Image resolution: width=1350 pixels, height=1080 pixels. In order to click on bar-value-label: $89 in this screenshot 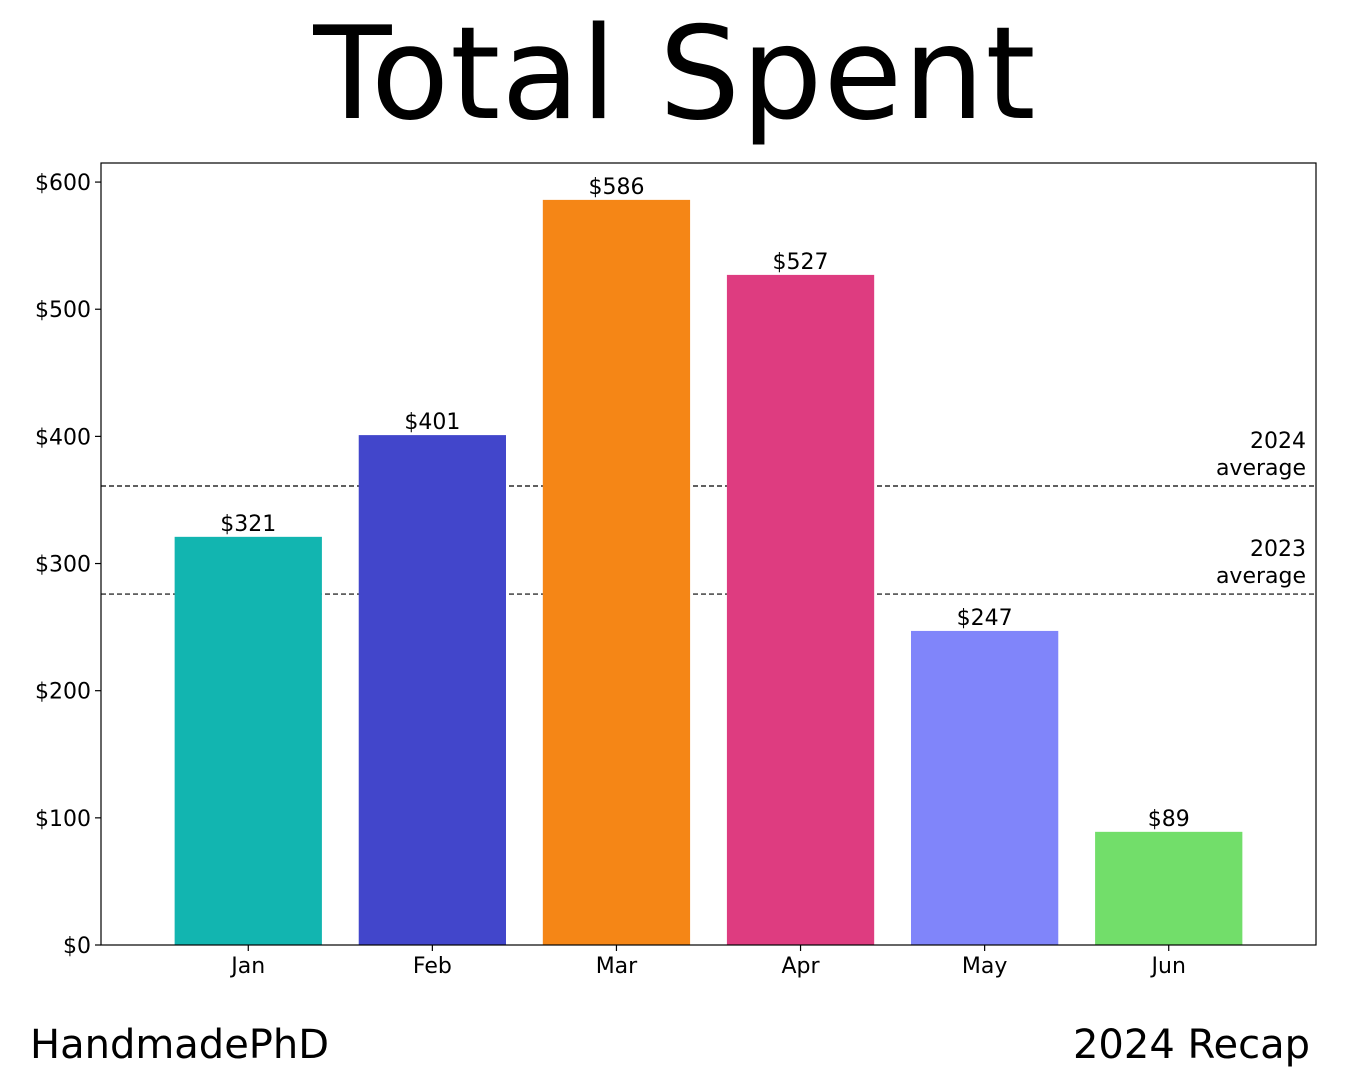, I will do `click(1169, 819)`.